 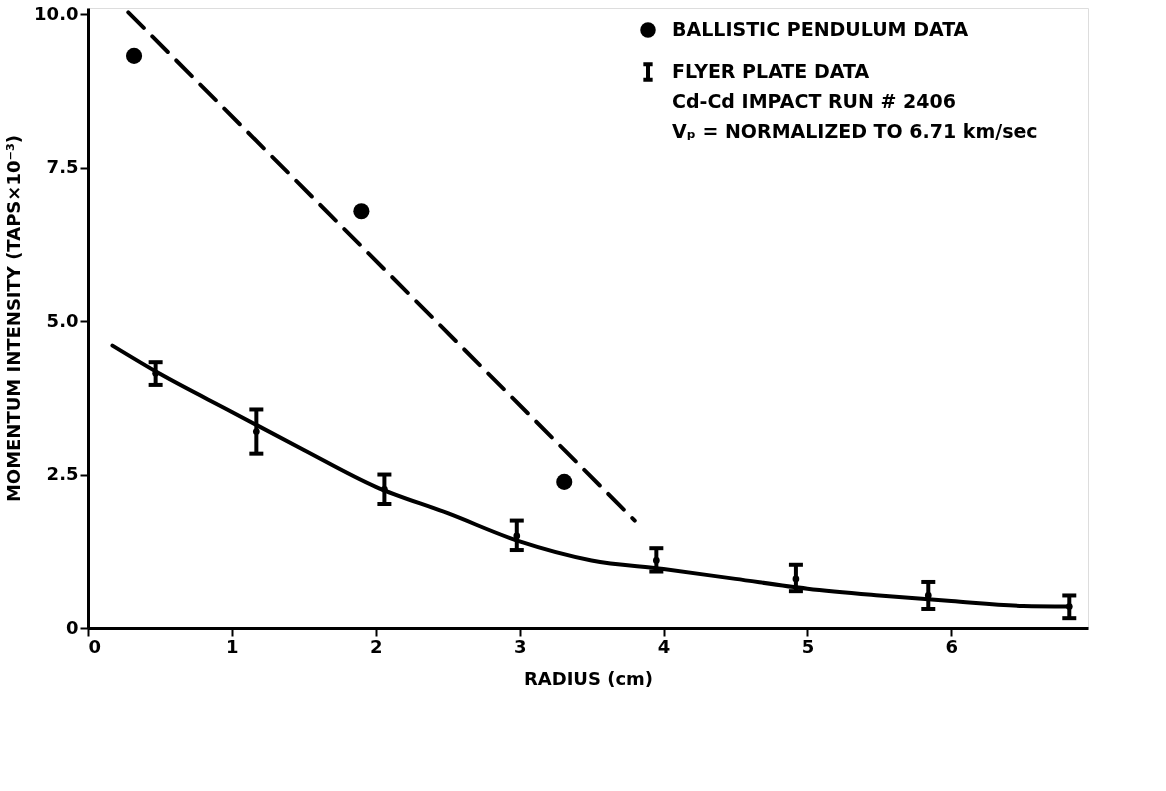 I want to click on y-tick-label: 2.5, so click(x=62, y=474).